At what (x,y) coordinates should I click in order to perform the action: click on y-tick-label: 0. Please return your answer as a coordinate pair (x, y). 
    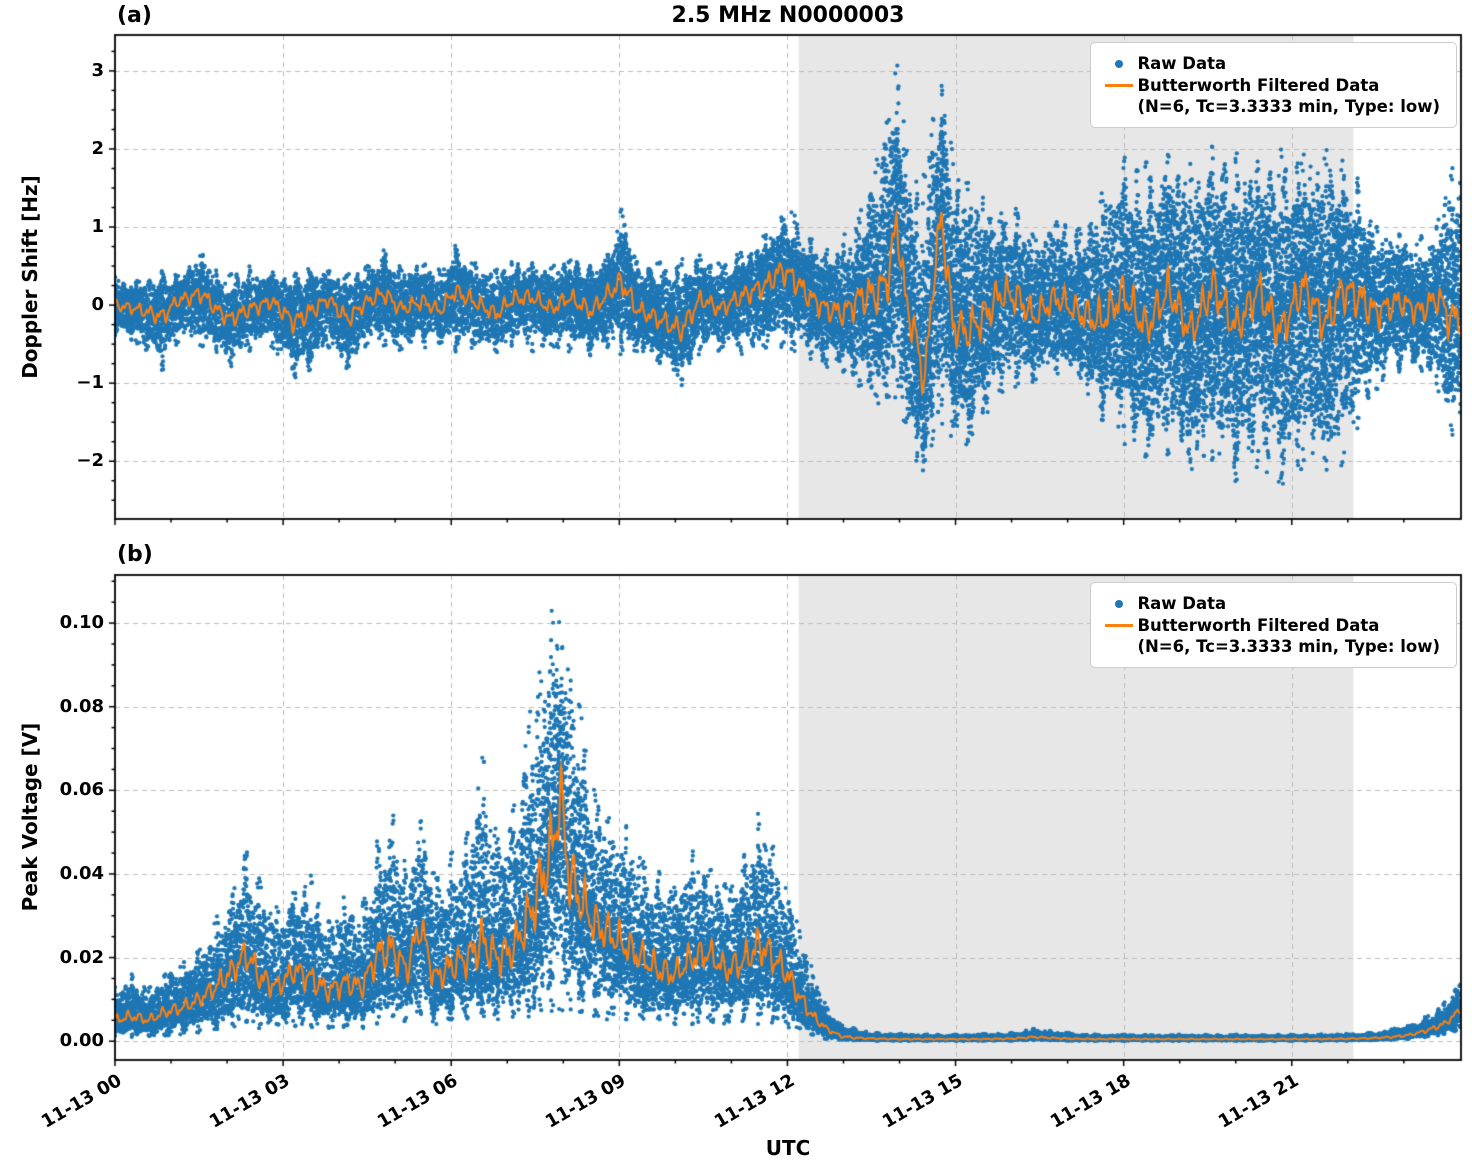
    Looking at the image, I should click on (97, 305).